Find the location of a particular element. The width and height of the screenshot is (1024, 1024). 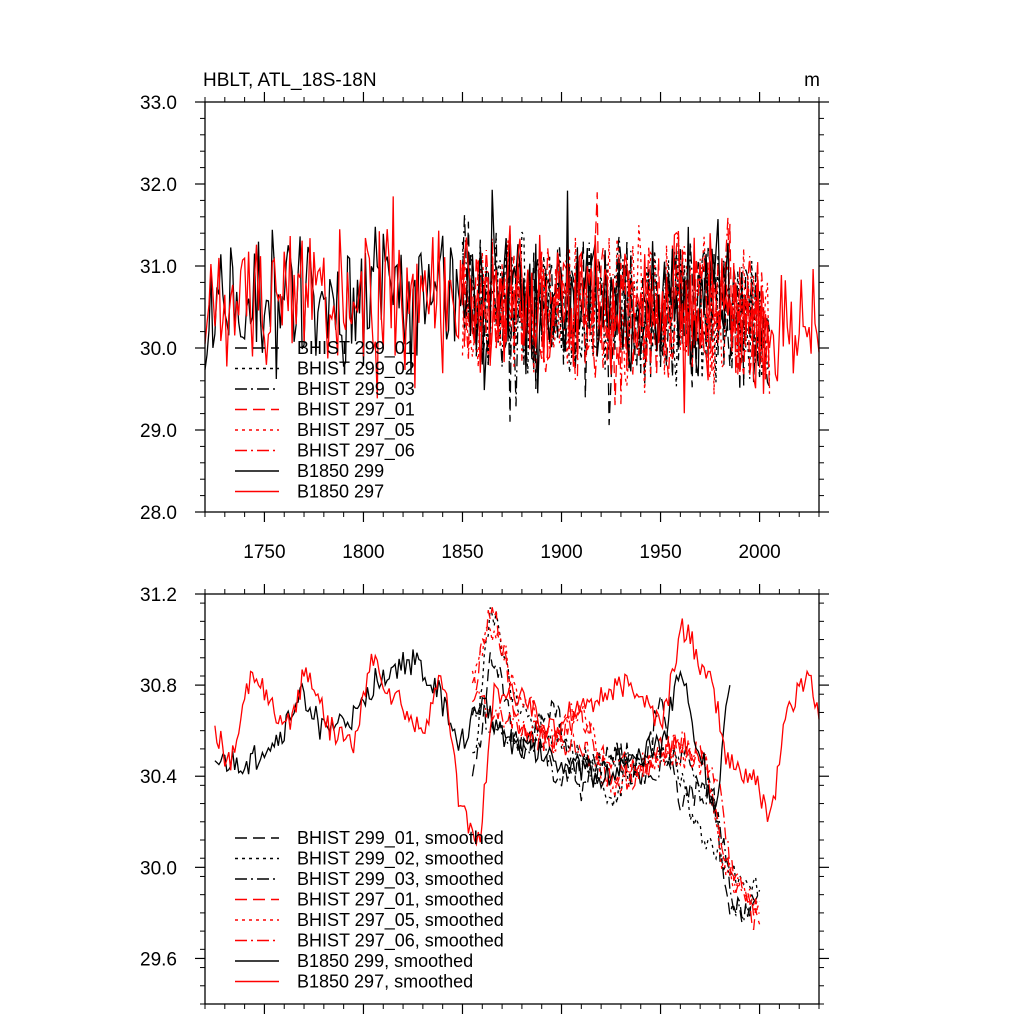

bottom-legend-label: BHIST 299_03, smoothed is located at coordinates (400, 879).